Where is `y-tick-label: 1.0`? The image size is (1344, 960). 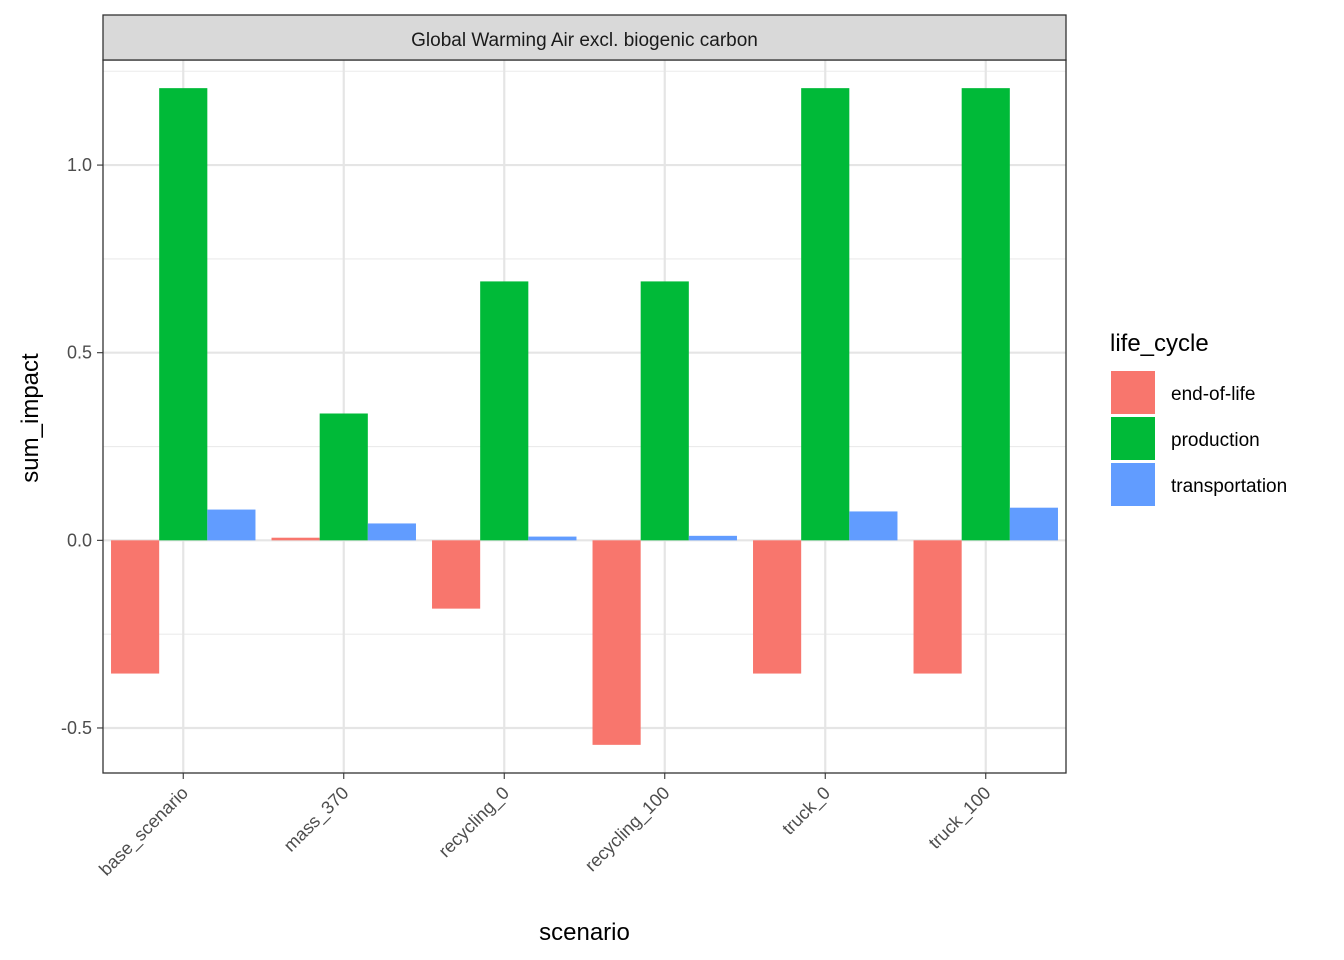 y-tick-label: 1.0 is located at coordinates (79, 165).